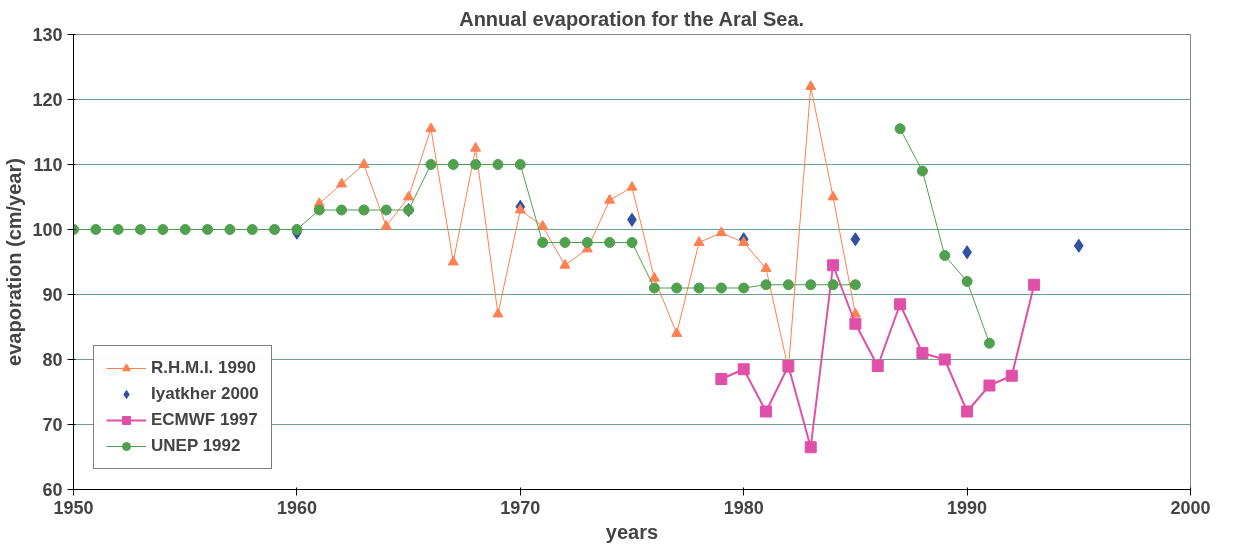 This screenshot has width=1251, height=550. What do you see at coordinates (632, 18) in the screenshot?
I see `chart-title: Annual evaporation for the Aral Sea.` at bounding box center [632, 18].